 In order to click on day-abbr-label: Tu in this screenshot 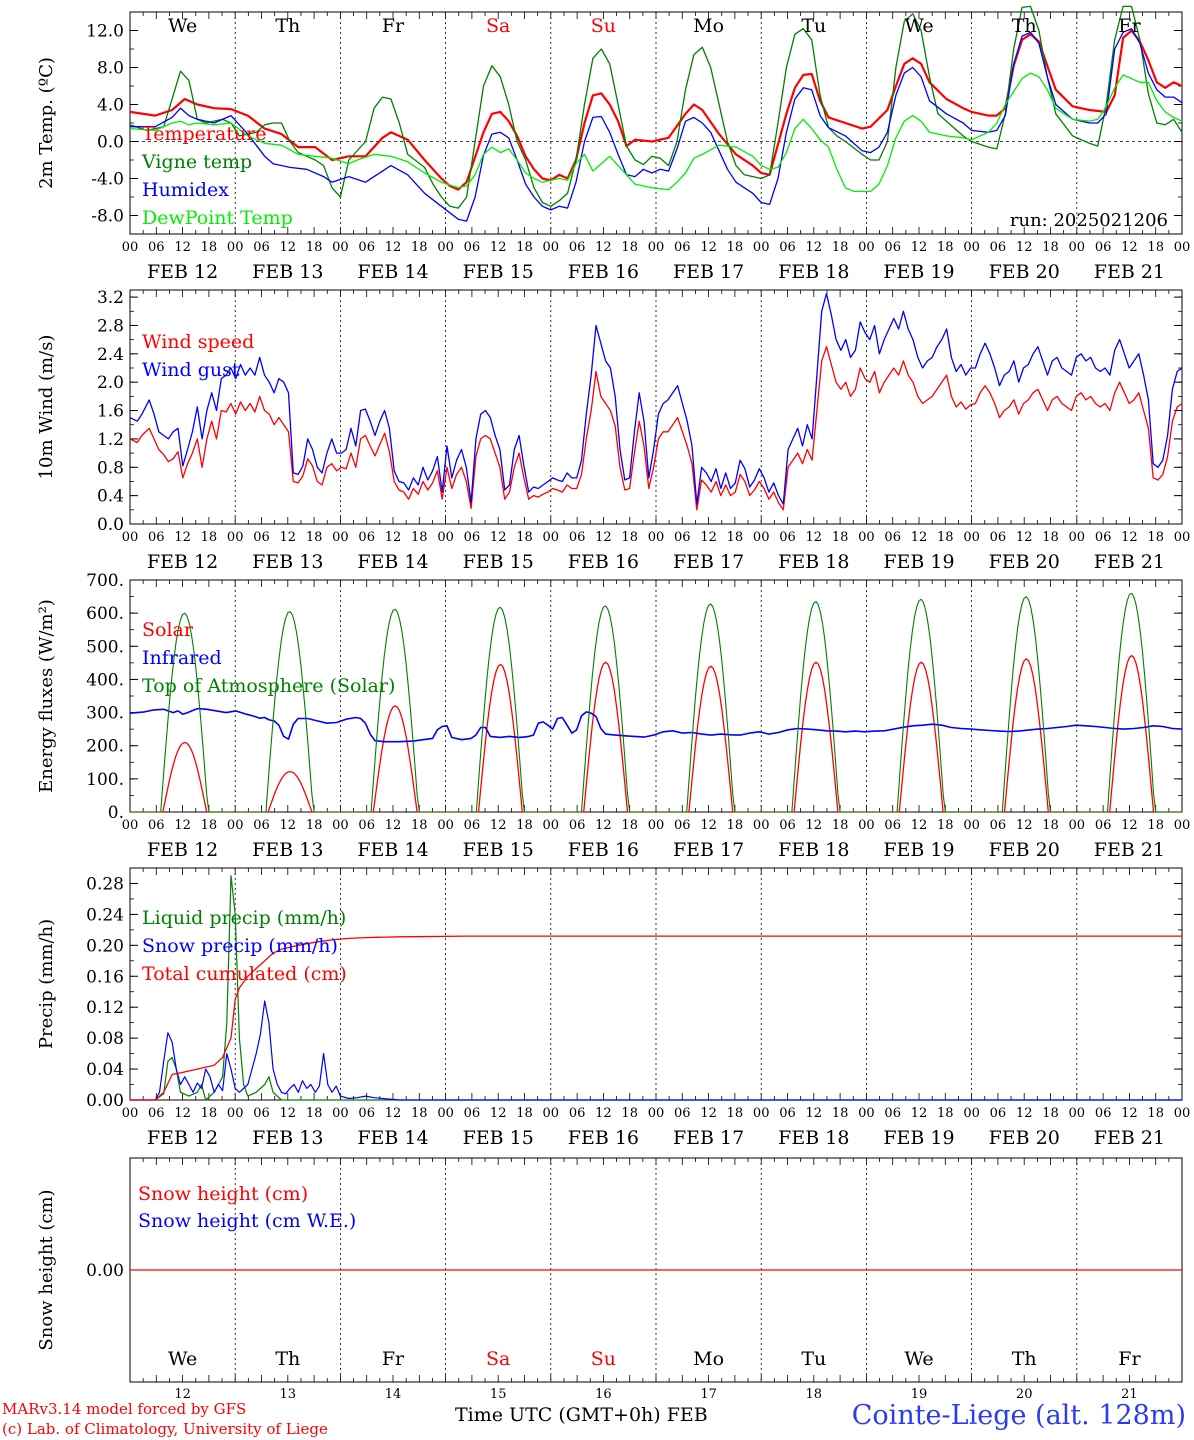, I will do `click(813, 26)`.